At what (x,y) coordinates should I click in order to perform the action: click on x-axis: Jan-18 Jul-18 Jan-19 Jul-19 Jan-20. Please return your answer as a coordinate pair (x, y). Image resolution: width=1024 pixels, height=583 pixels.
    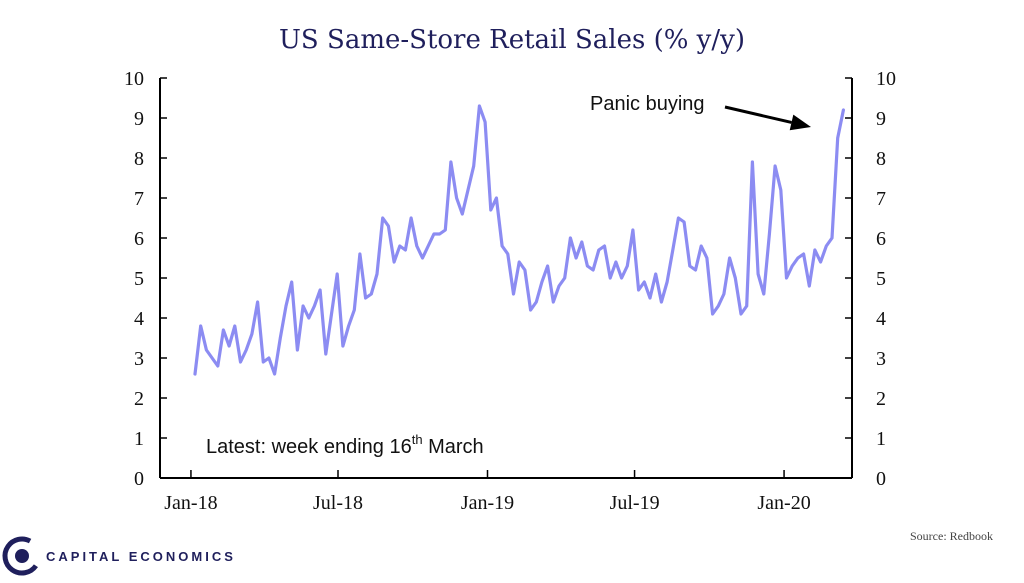
    Looking at the image, I should click on (487, 492).